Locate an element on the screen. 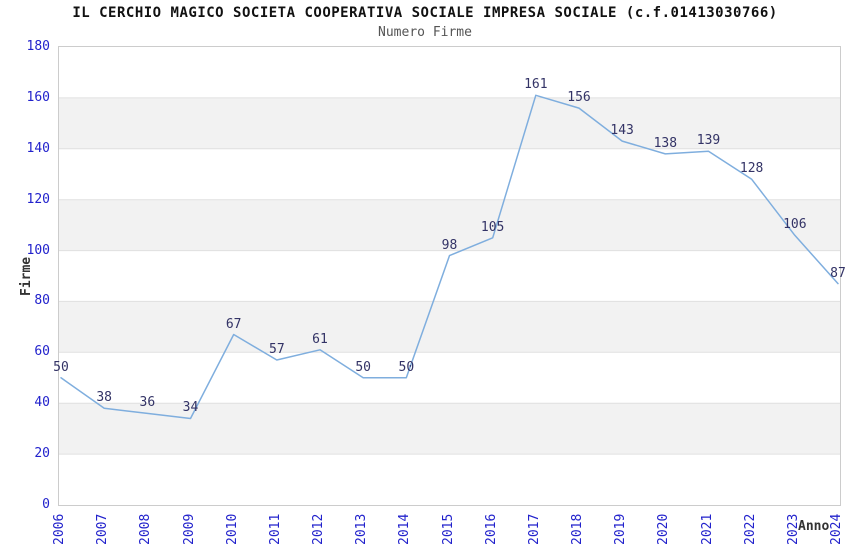 Image resolution: width=850 pixels, height=550 pixels. x-tick-label: 2013 is located at coordinates (362, 529).